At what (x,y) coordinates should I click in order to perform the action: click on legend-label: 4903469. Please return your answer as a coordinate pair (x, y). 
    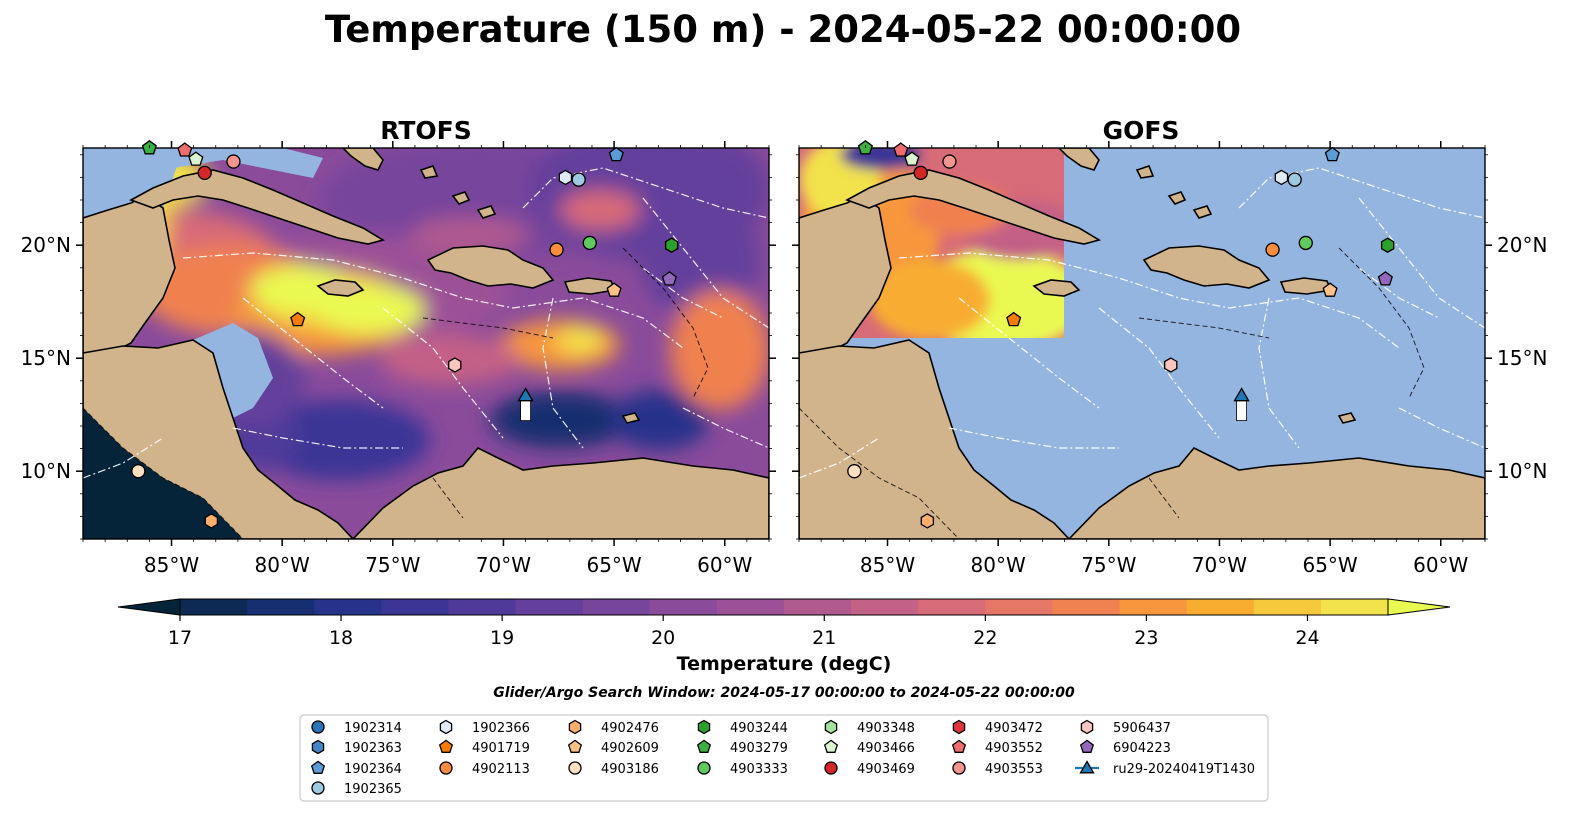
    Looking at the image, I should click on (886, 769).